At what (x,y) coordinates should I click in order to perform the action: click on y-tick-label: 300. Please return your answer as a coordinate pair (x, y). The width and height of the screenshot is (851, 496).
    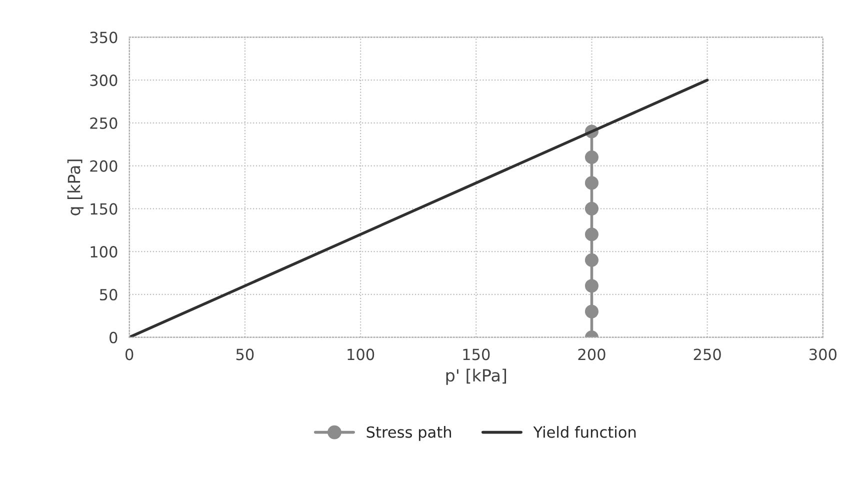
    Looking at the image, I should click on (104, 80).